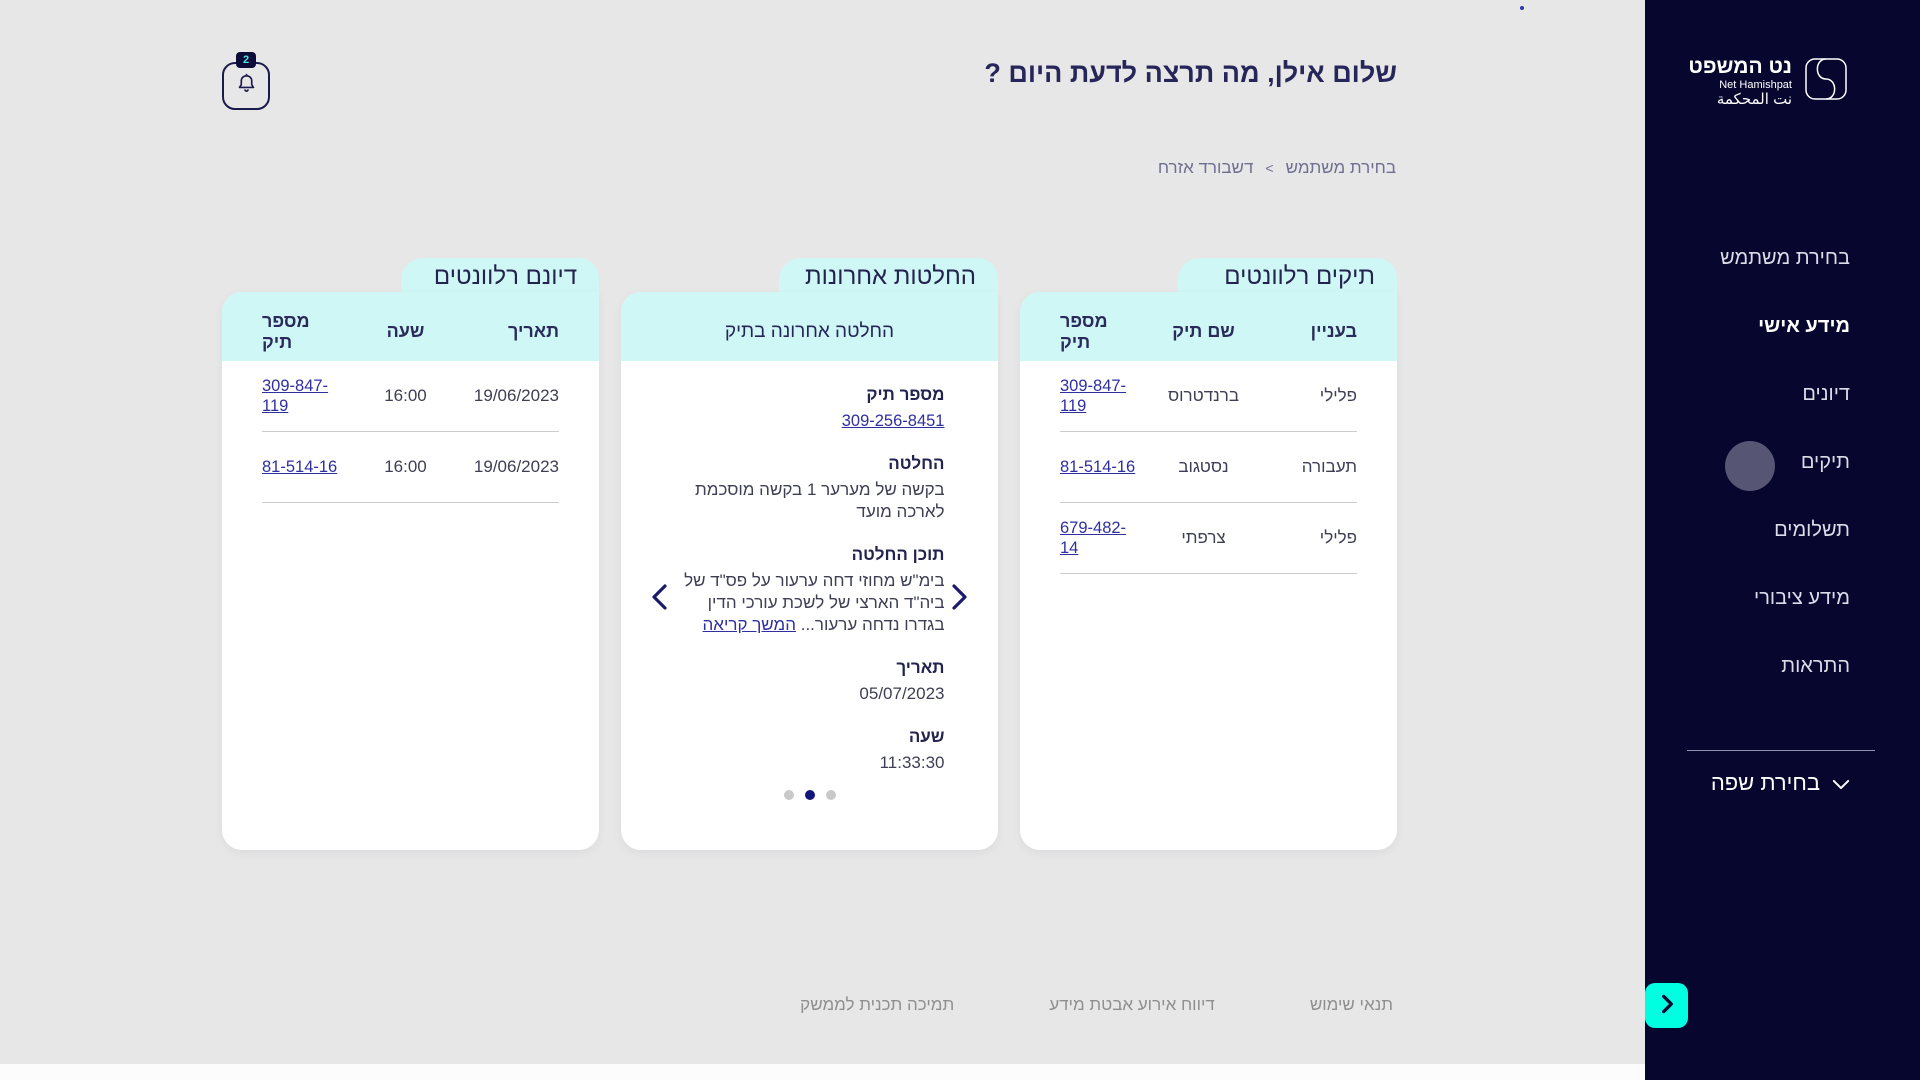  What do you see at coordinates (246, 86) in the screenshot?
I see `bell-icon` at bounding box center [246, 86].